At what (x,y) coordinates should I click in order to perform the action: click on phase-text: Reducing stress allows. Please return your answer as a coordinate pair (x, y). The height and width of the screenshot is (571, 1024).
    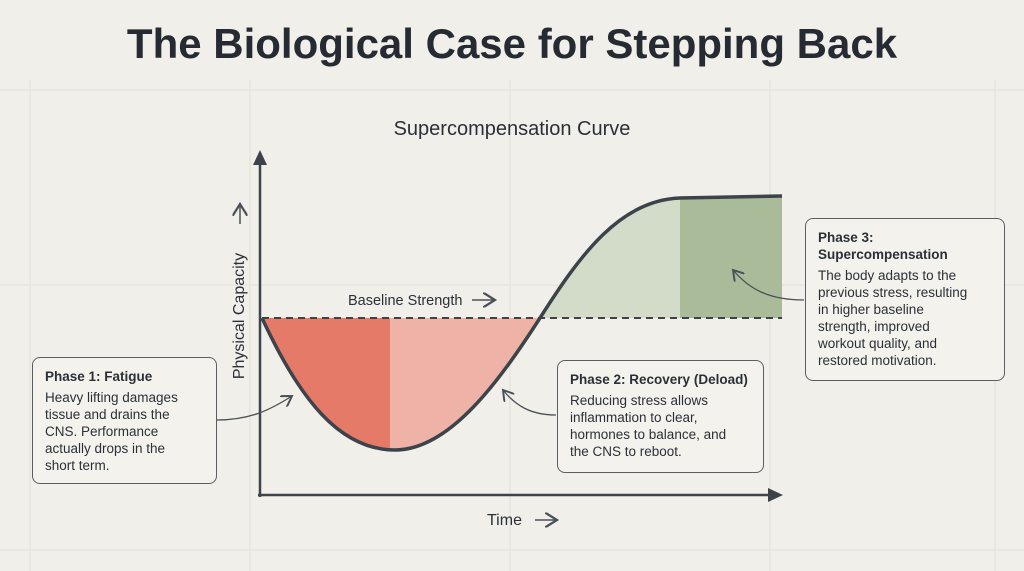
    Looking at the image, I should click on (639, 400).